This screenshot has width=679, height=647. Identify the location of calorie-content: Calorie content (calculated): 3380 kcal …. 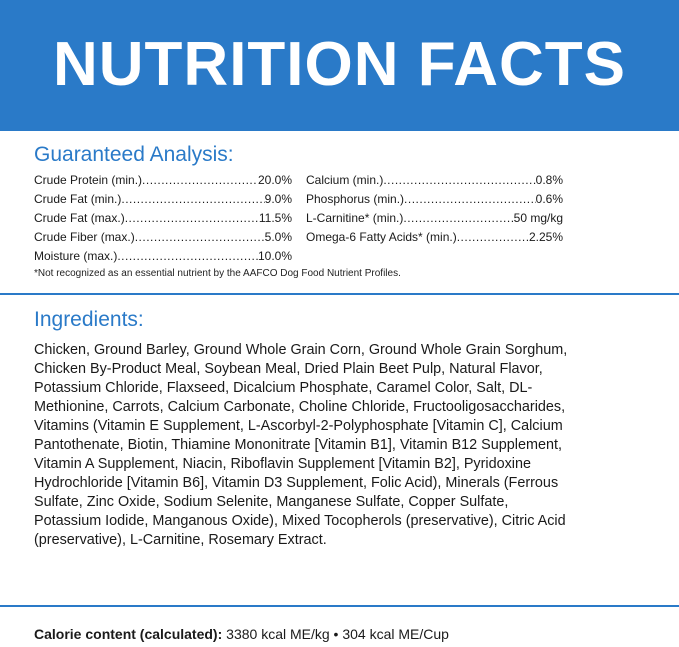
(241, 634).